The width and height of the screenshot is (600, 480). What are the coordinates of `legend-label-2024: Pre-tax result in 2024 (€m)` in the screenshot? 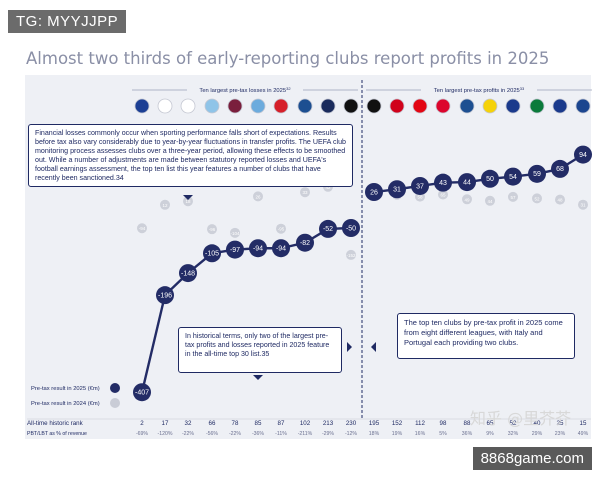 It's located at (65, 404).